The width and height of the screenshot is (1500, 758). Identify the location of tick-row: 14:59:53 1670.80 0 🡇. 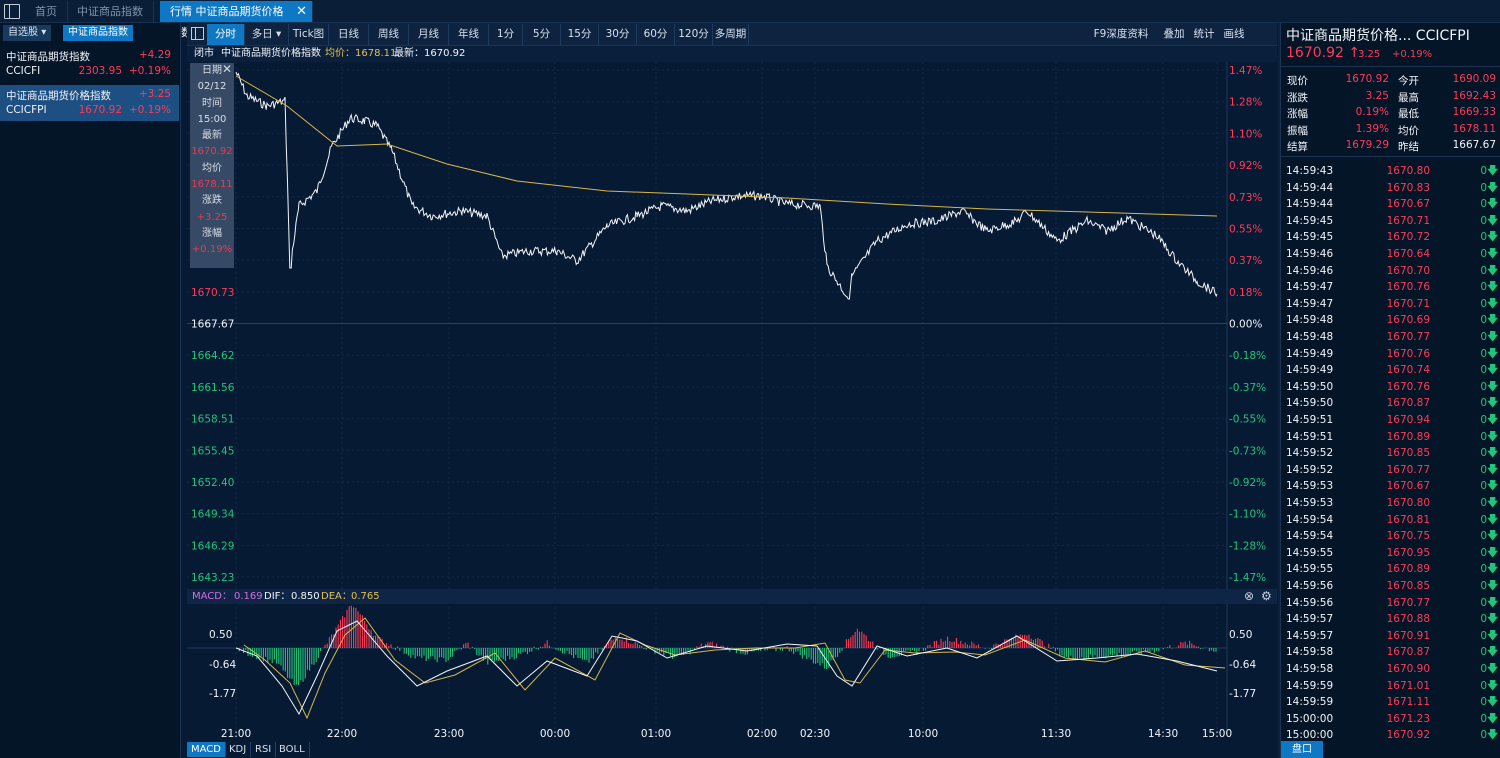
(1390, 503).